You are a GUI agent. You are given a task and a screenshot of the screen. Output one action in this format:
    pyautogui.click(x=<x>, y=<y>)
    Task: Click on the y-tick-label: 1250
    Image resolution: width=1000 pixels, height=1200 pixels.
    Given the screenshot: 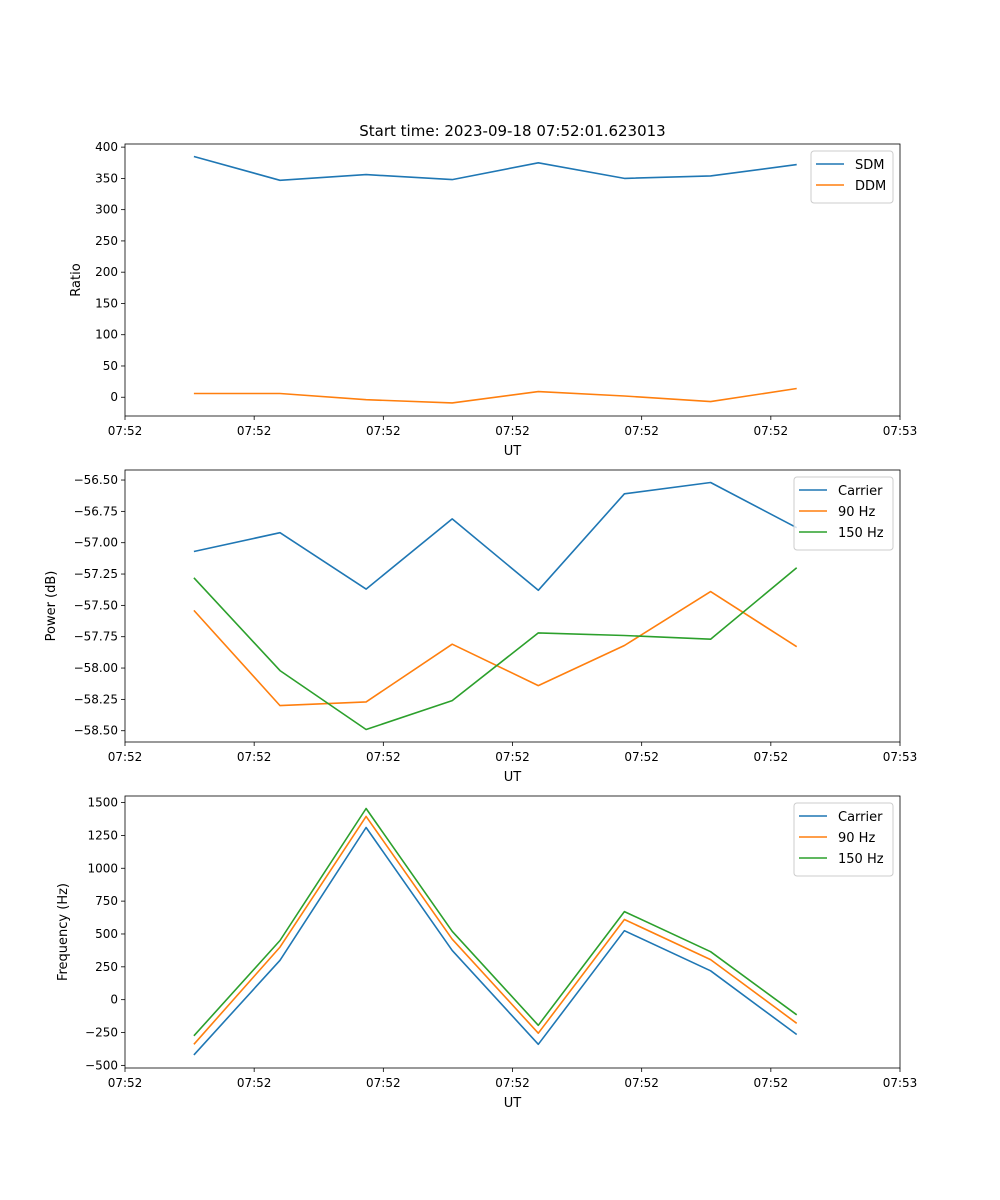 What is the action you would take?
    pyautogui.click(x=102, y=835)
    